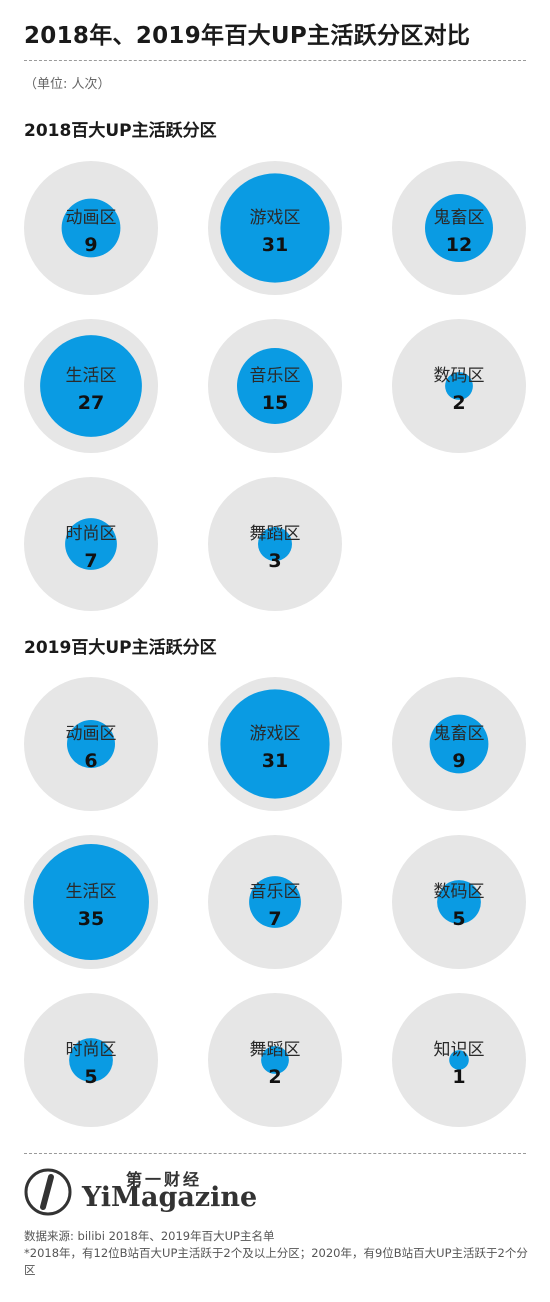 This screenshot has width=550, height=1302. I want to click on bubble-鬼畜区: 鬼畜区 12, so click(459, 228).